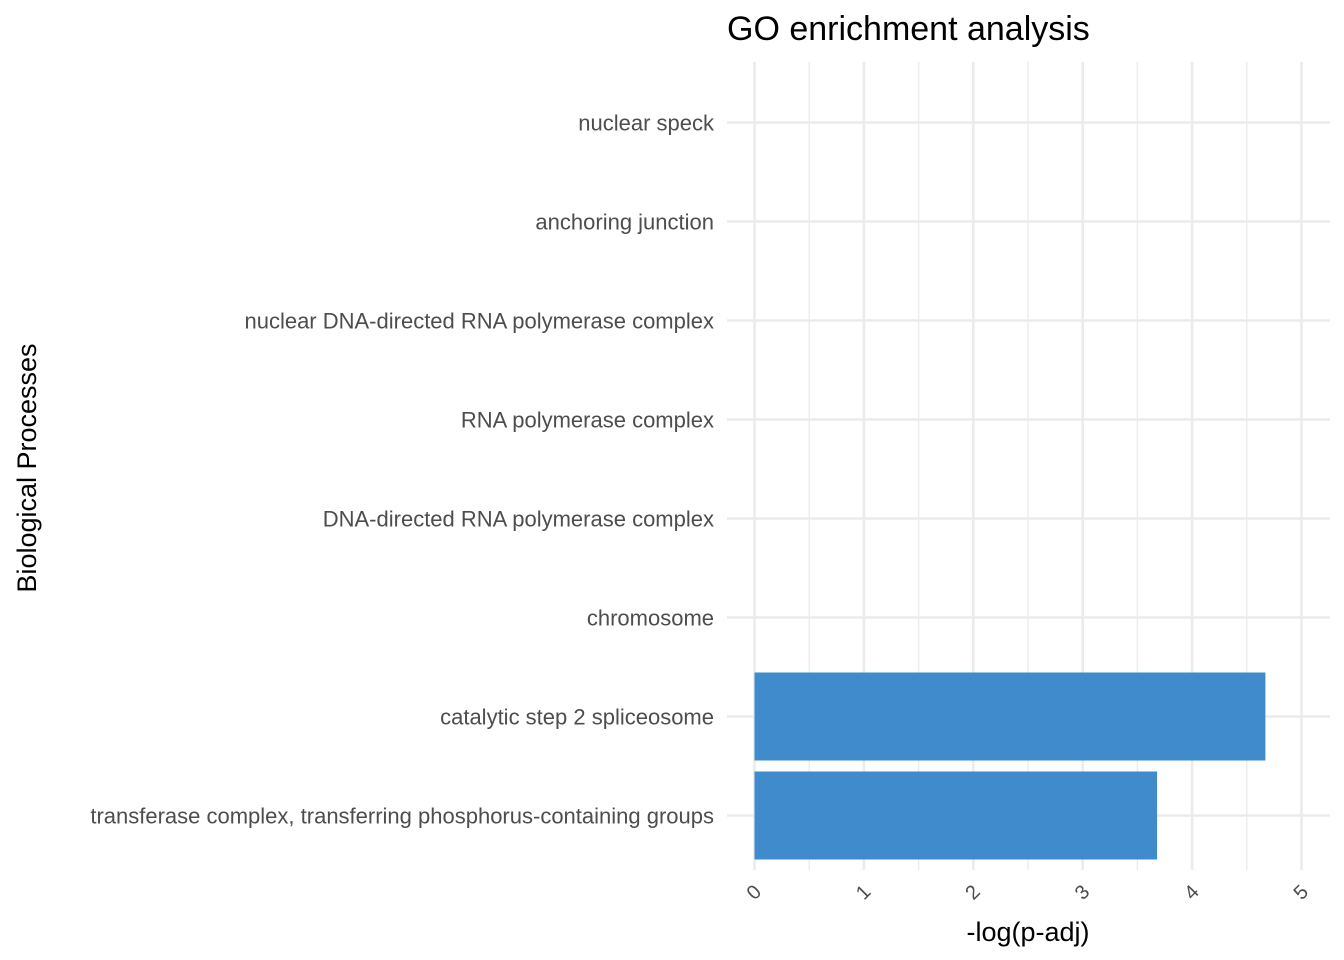  I want to click on x-tick-label: 0, so click(754, 892).